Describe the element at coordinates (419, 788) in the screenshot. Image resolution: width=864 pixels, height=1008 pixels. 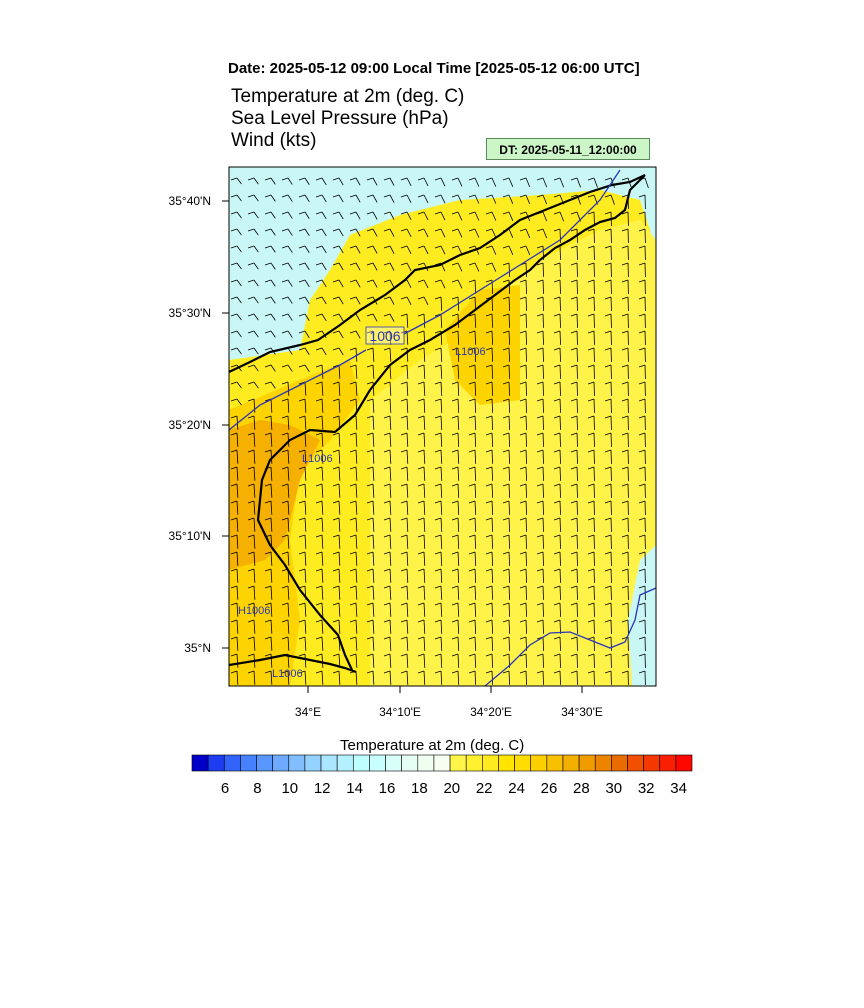
I see `colorbar-tick-label: 18` at that location.